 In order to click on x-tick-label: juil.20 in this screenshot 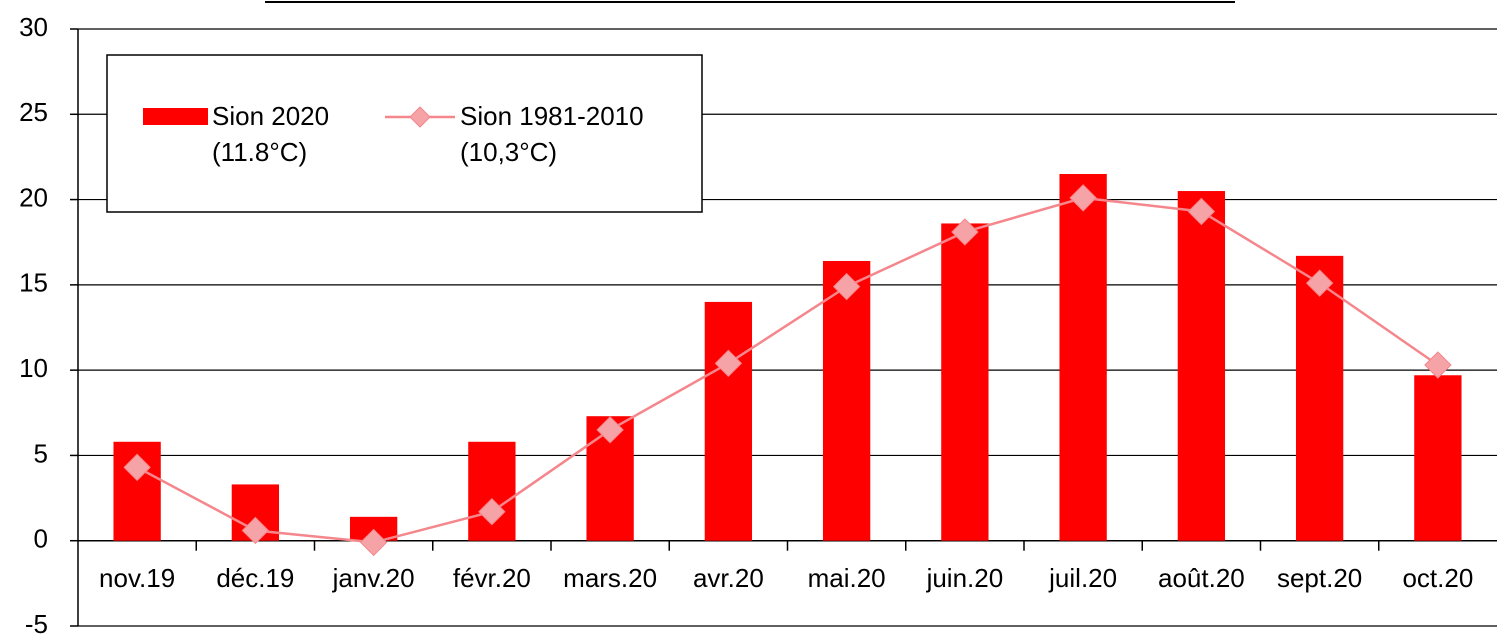, I will do `click(1082, 578)`.